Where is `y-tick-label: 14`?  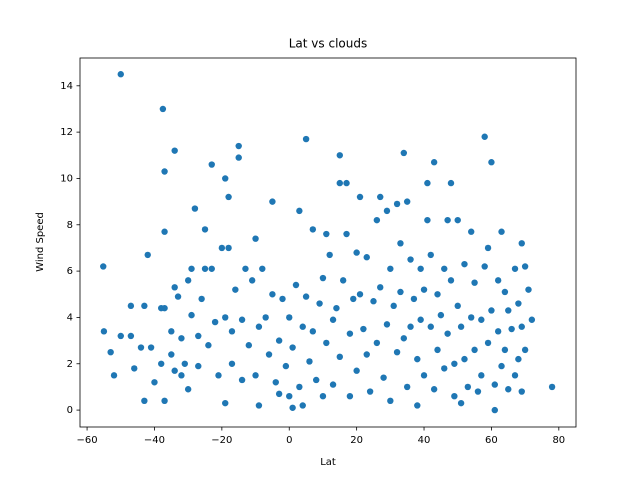 y-tick-label: 14 is located at coordinates (66, 86).